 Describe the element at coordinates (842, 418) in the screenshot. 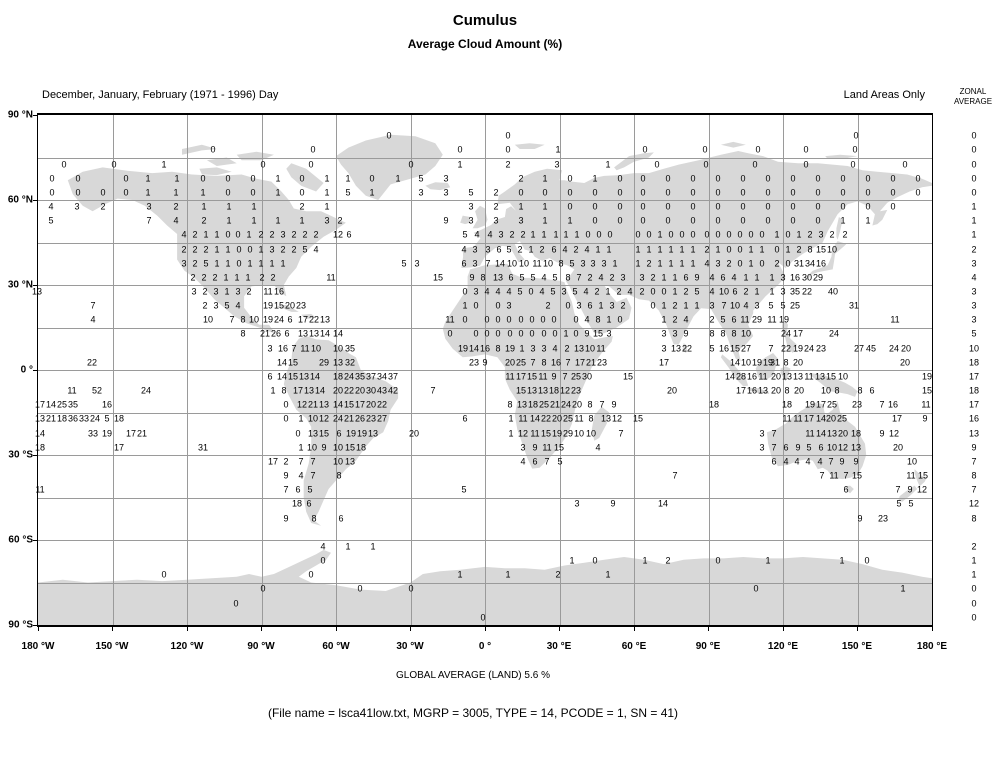

I see `map-value: 25` at that location.